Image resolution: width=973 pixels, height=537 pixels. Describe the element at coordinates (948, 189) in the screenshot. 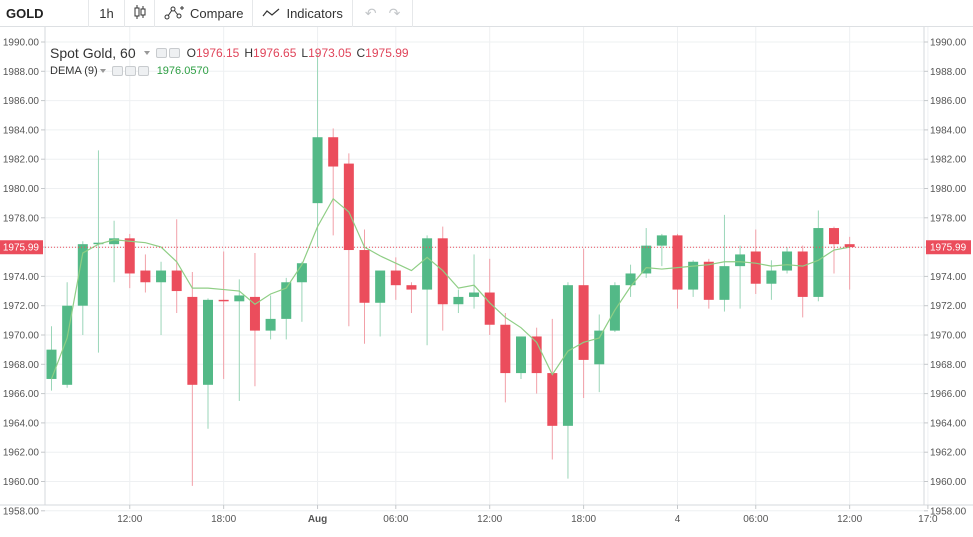

I see `right-axis-tick-label: 1980.00` at that location.